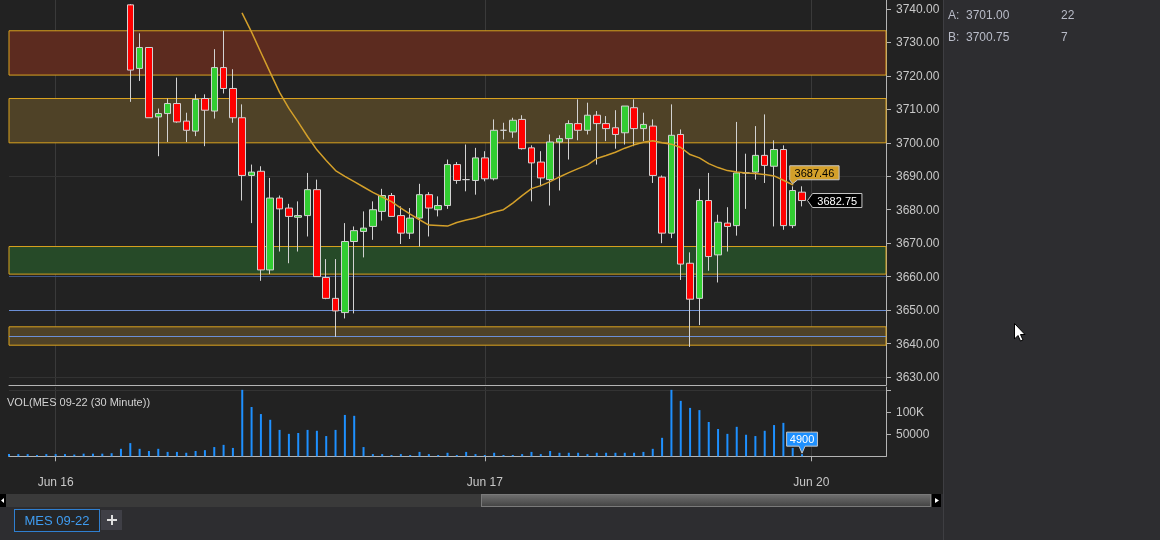 The image size is (1160, 540). I want to click on text: A:, so click(954, 15).